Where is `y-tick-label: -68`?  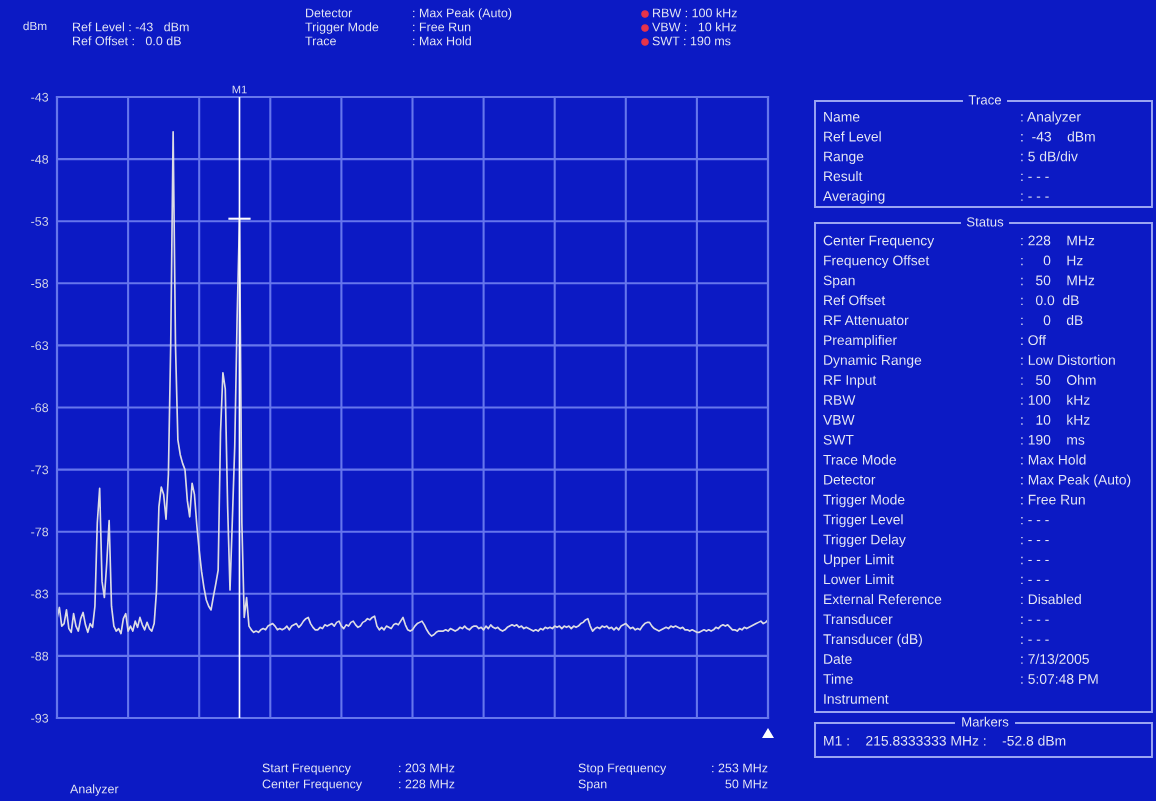
y-tick-label: -68 is located at coordinates (40, 408).